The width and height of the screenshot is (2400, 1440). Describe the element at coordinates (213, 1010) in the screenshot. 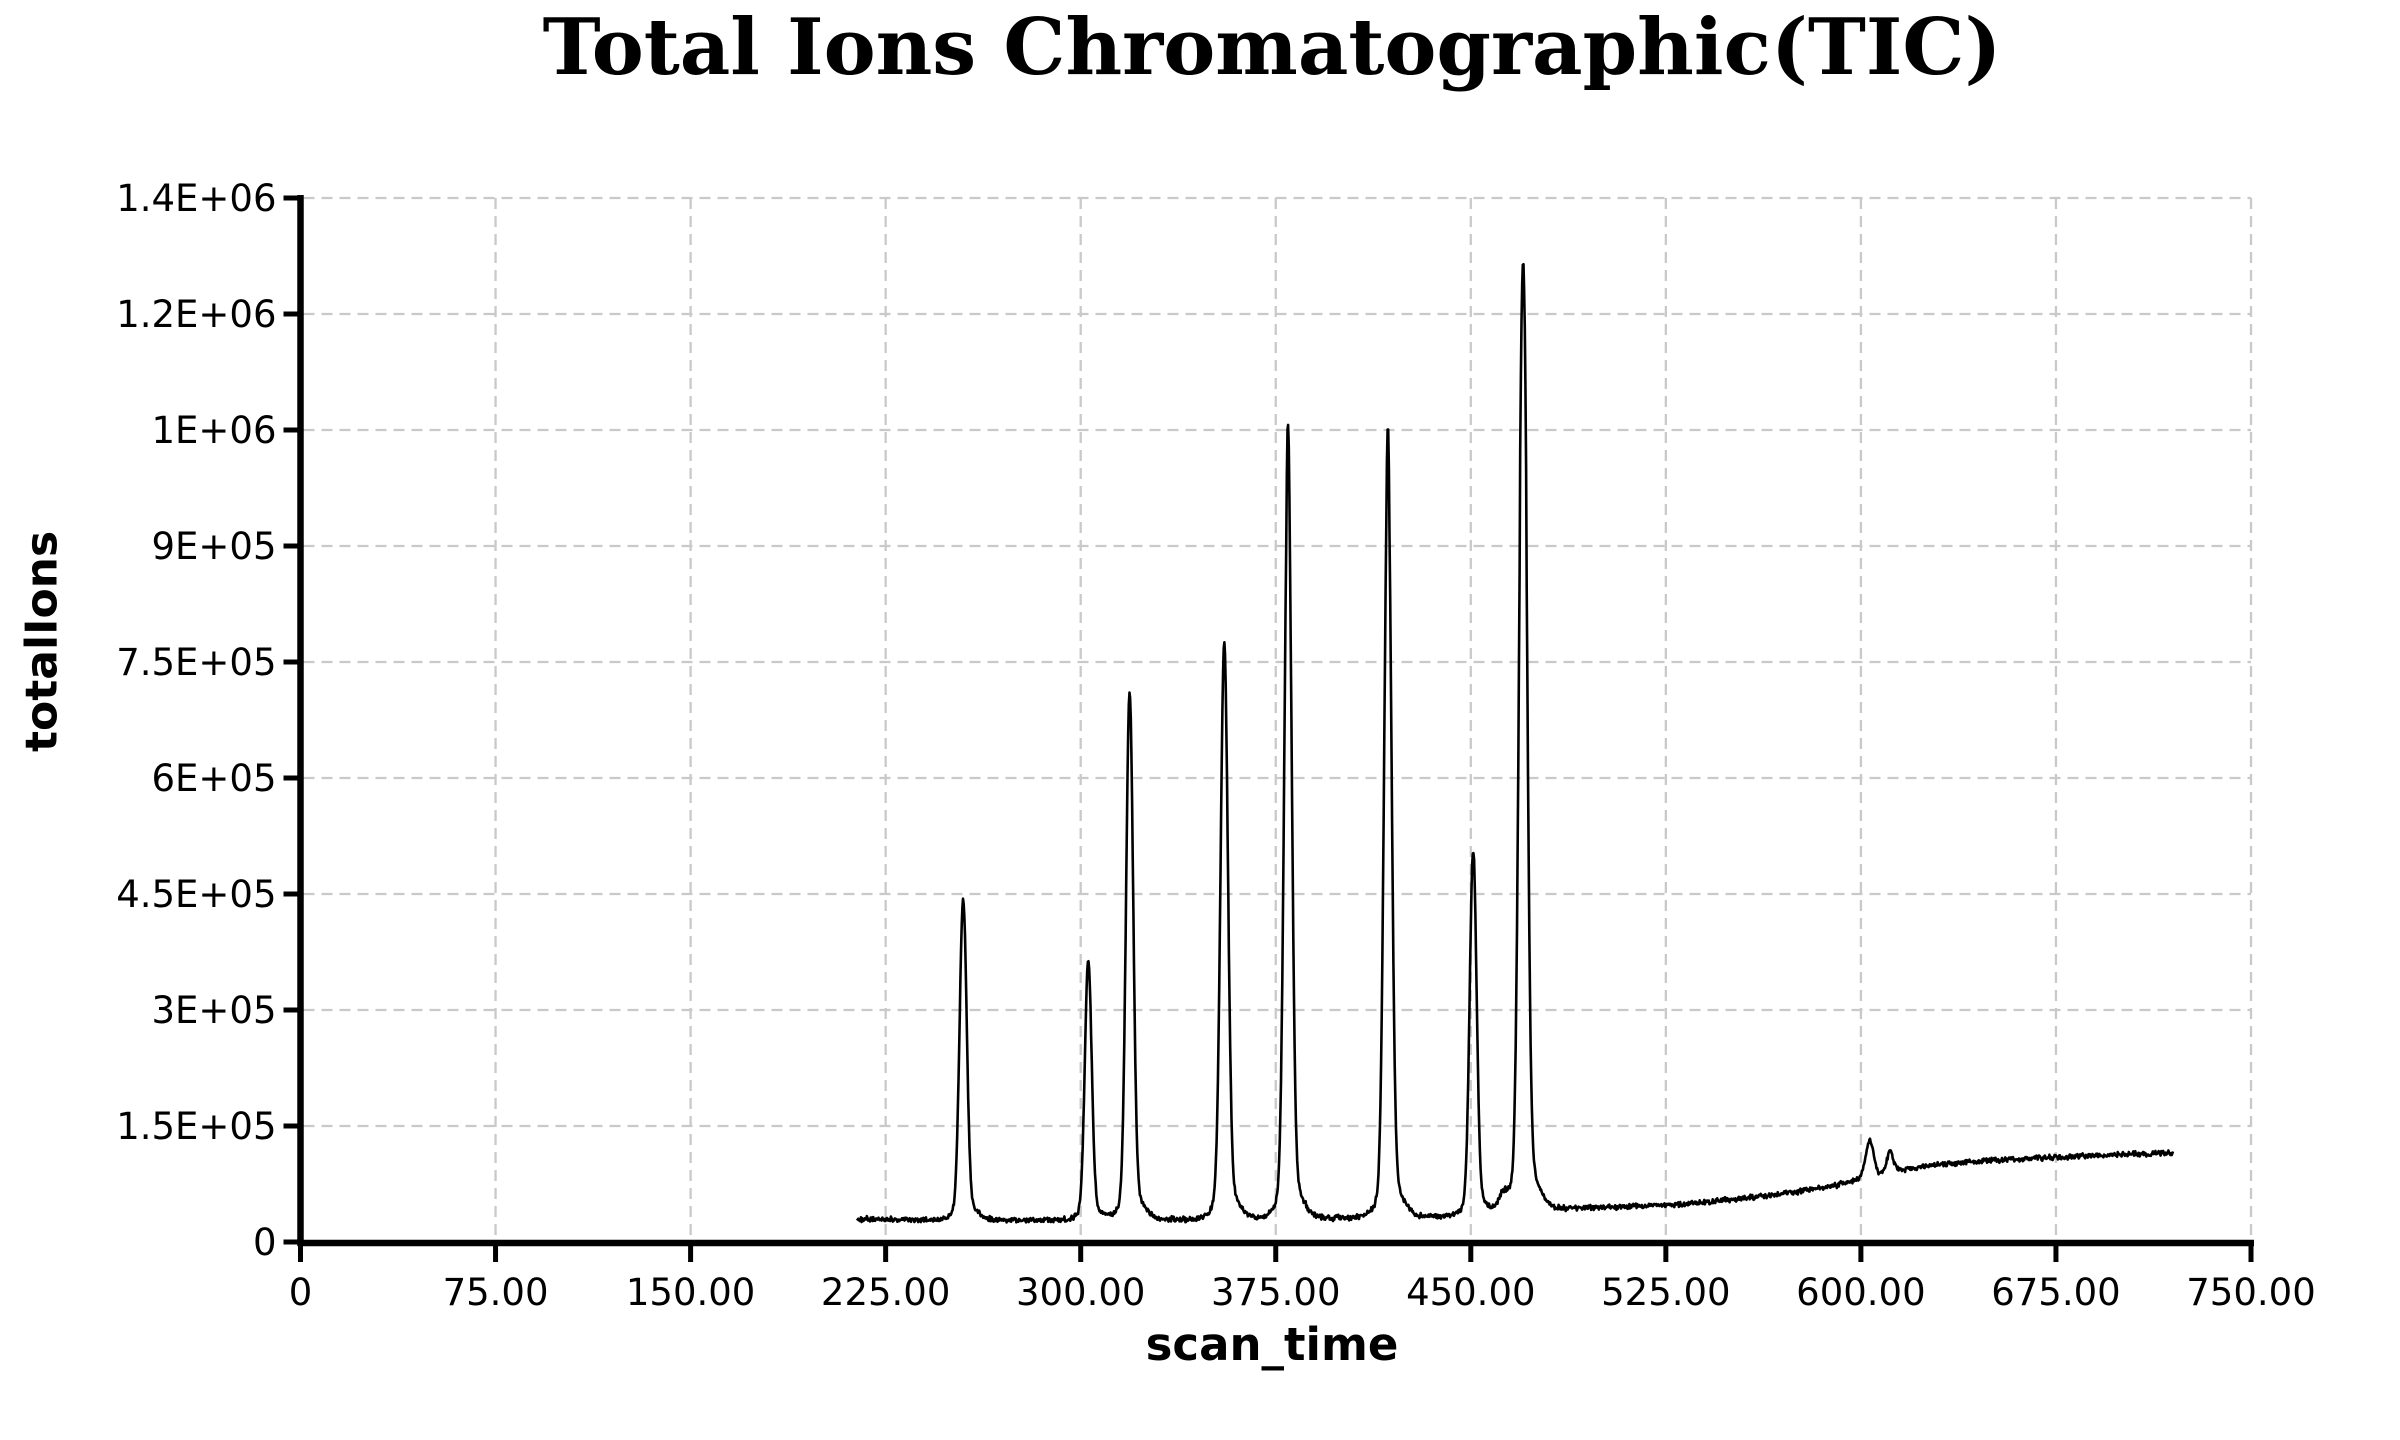

I see `y-tick-label: 3E+05` at that location.